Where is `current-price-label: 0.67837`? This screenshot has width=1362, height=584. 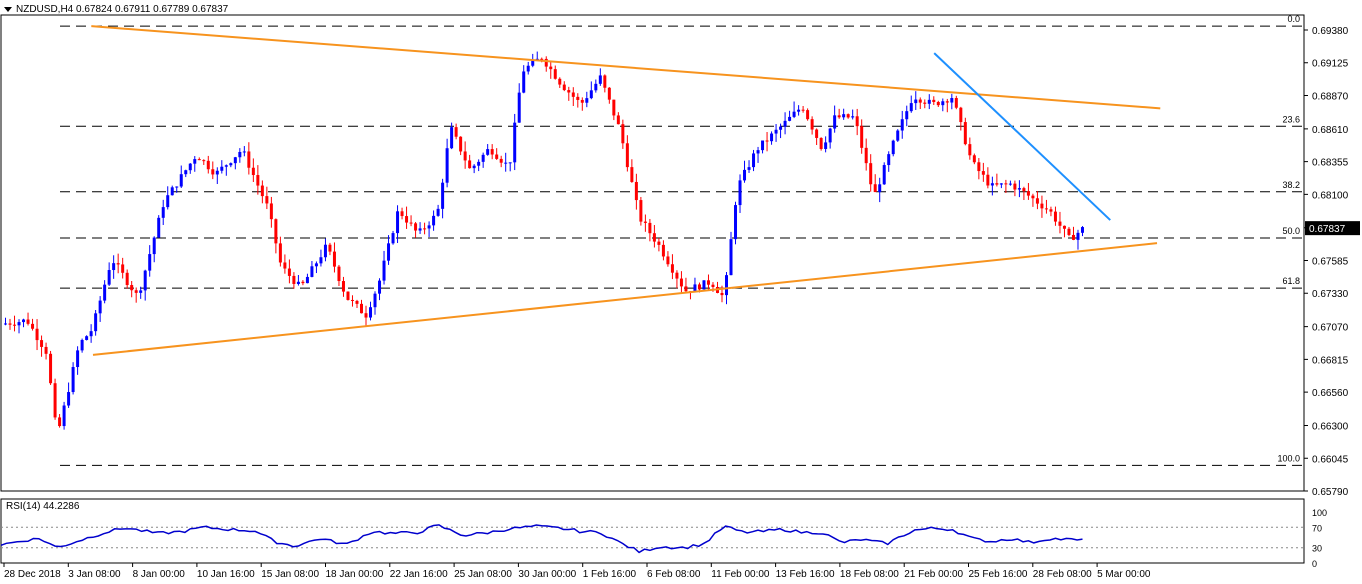
current-price-label: 0.67837 is located at coordinates (1327, 229).